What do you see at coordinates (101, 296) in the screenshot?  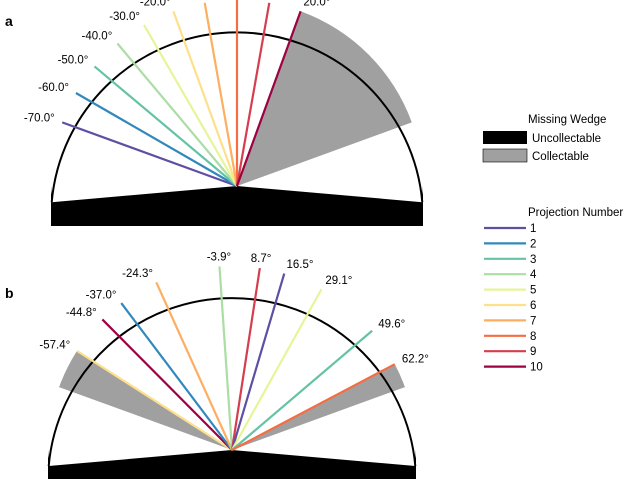 I see `tilt-angle-label: -37.0°` at bounding box center [101, 296].